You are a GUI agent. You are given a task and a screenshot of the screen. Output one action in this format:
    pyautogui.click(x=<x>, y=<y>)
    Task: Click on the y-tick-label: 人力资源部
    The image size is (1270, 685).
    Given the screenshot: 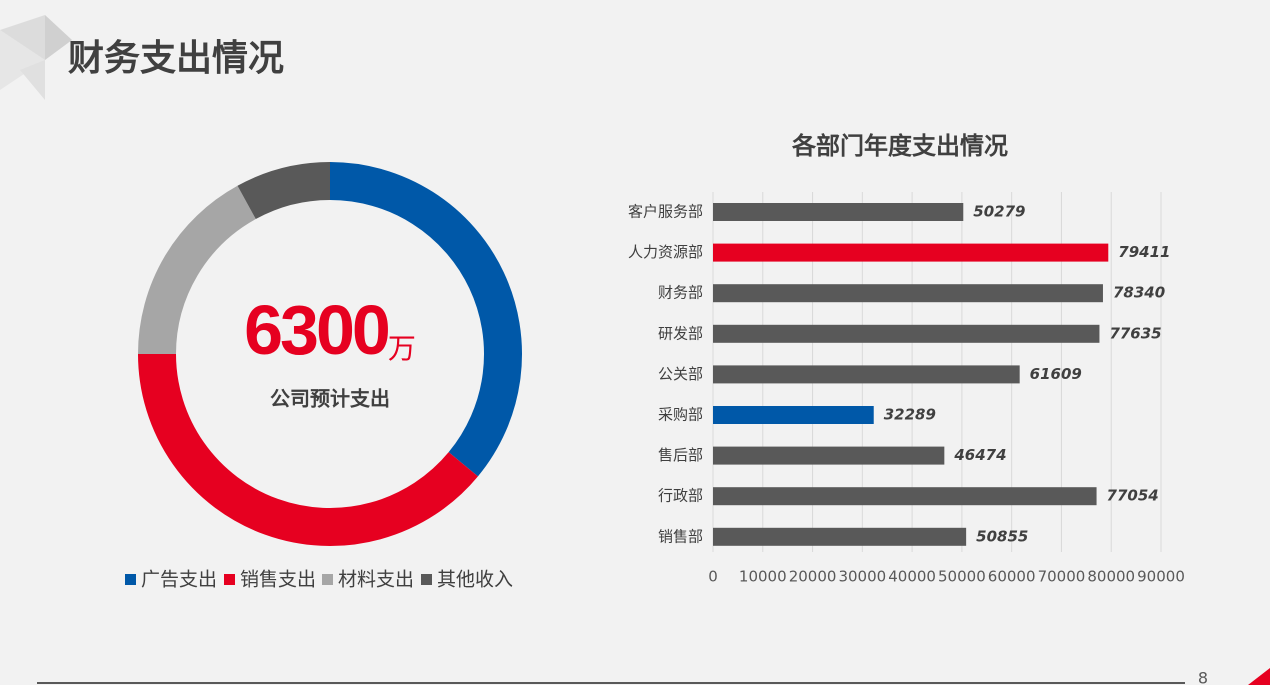 What is the action you would take?
    pyautogui.click(x=665, y=252)
    